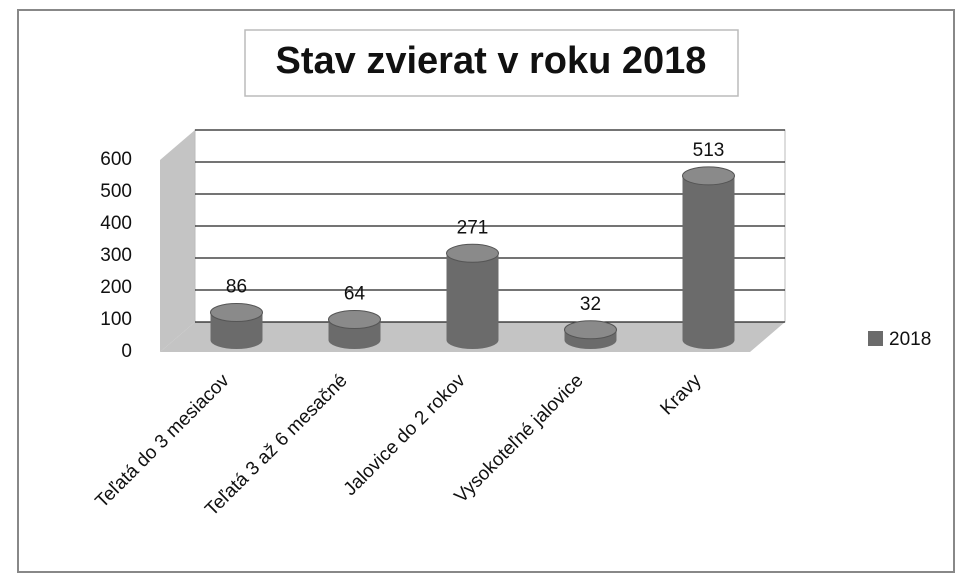 The width and height of the screenshot is (960, 579). Describe the element at coordinates (875, 338) in the screenshot. I see `legend-swatch` at that location.